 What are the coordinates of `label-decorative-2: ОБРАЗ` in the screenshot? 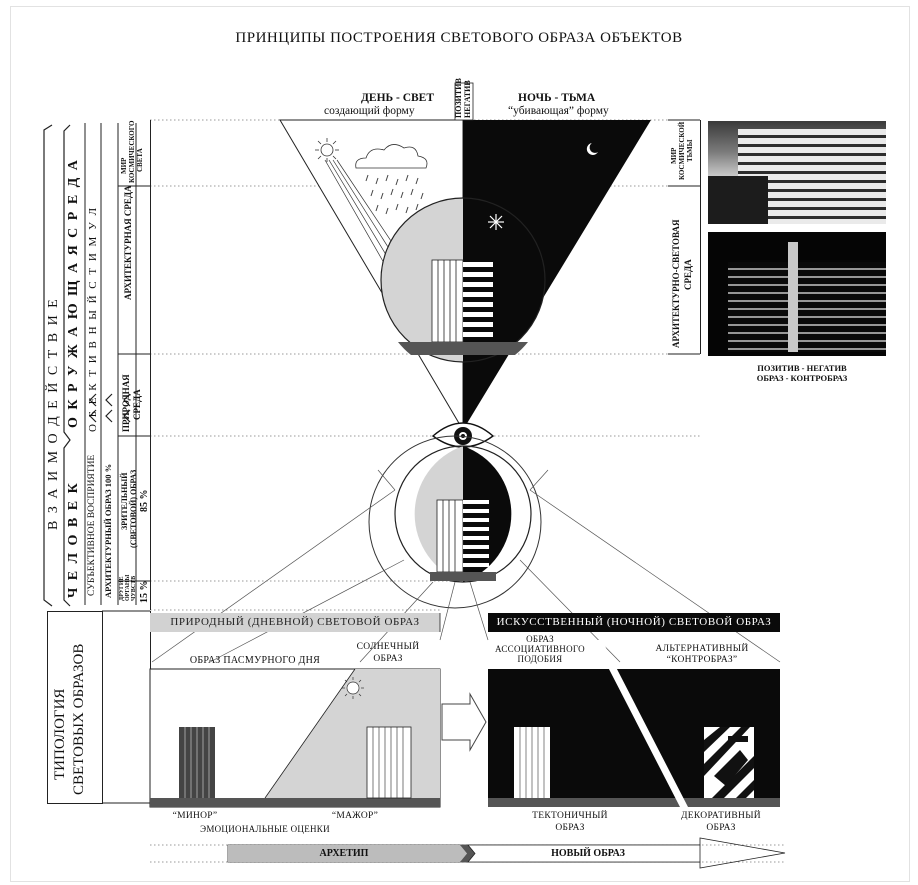 It's located at (721, 828).